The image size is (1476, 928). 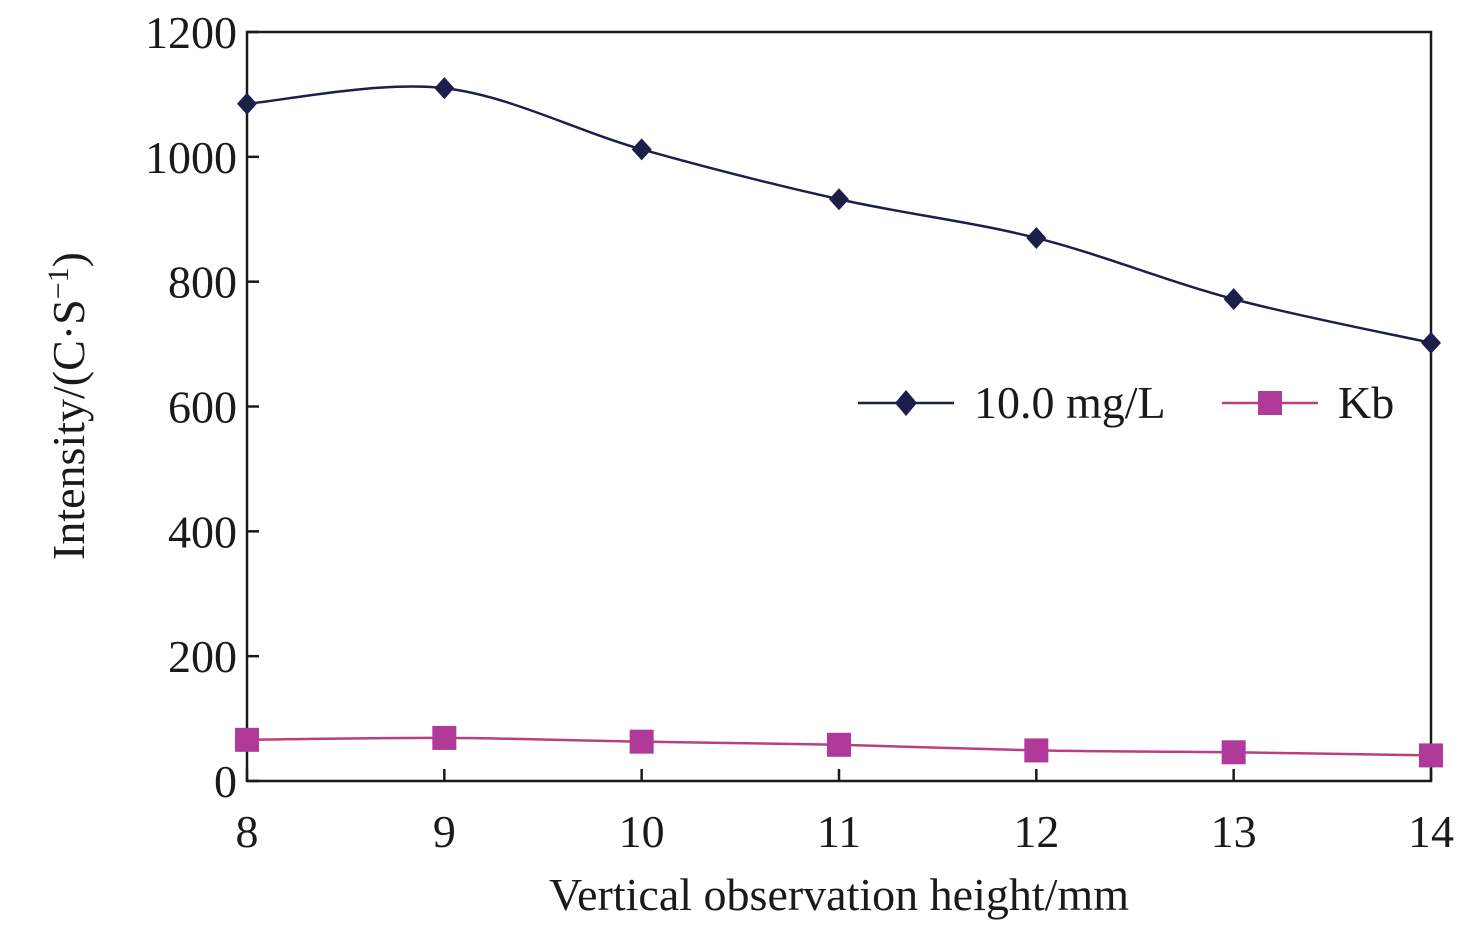 What do you see at coordinates (202, 282) in the screenshot?
I see `y-tick-label: 800` at bounding box center [202, 282].